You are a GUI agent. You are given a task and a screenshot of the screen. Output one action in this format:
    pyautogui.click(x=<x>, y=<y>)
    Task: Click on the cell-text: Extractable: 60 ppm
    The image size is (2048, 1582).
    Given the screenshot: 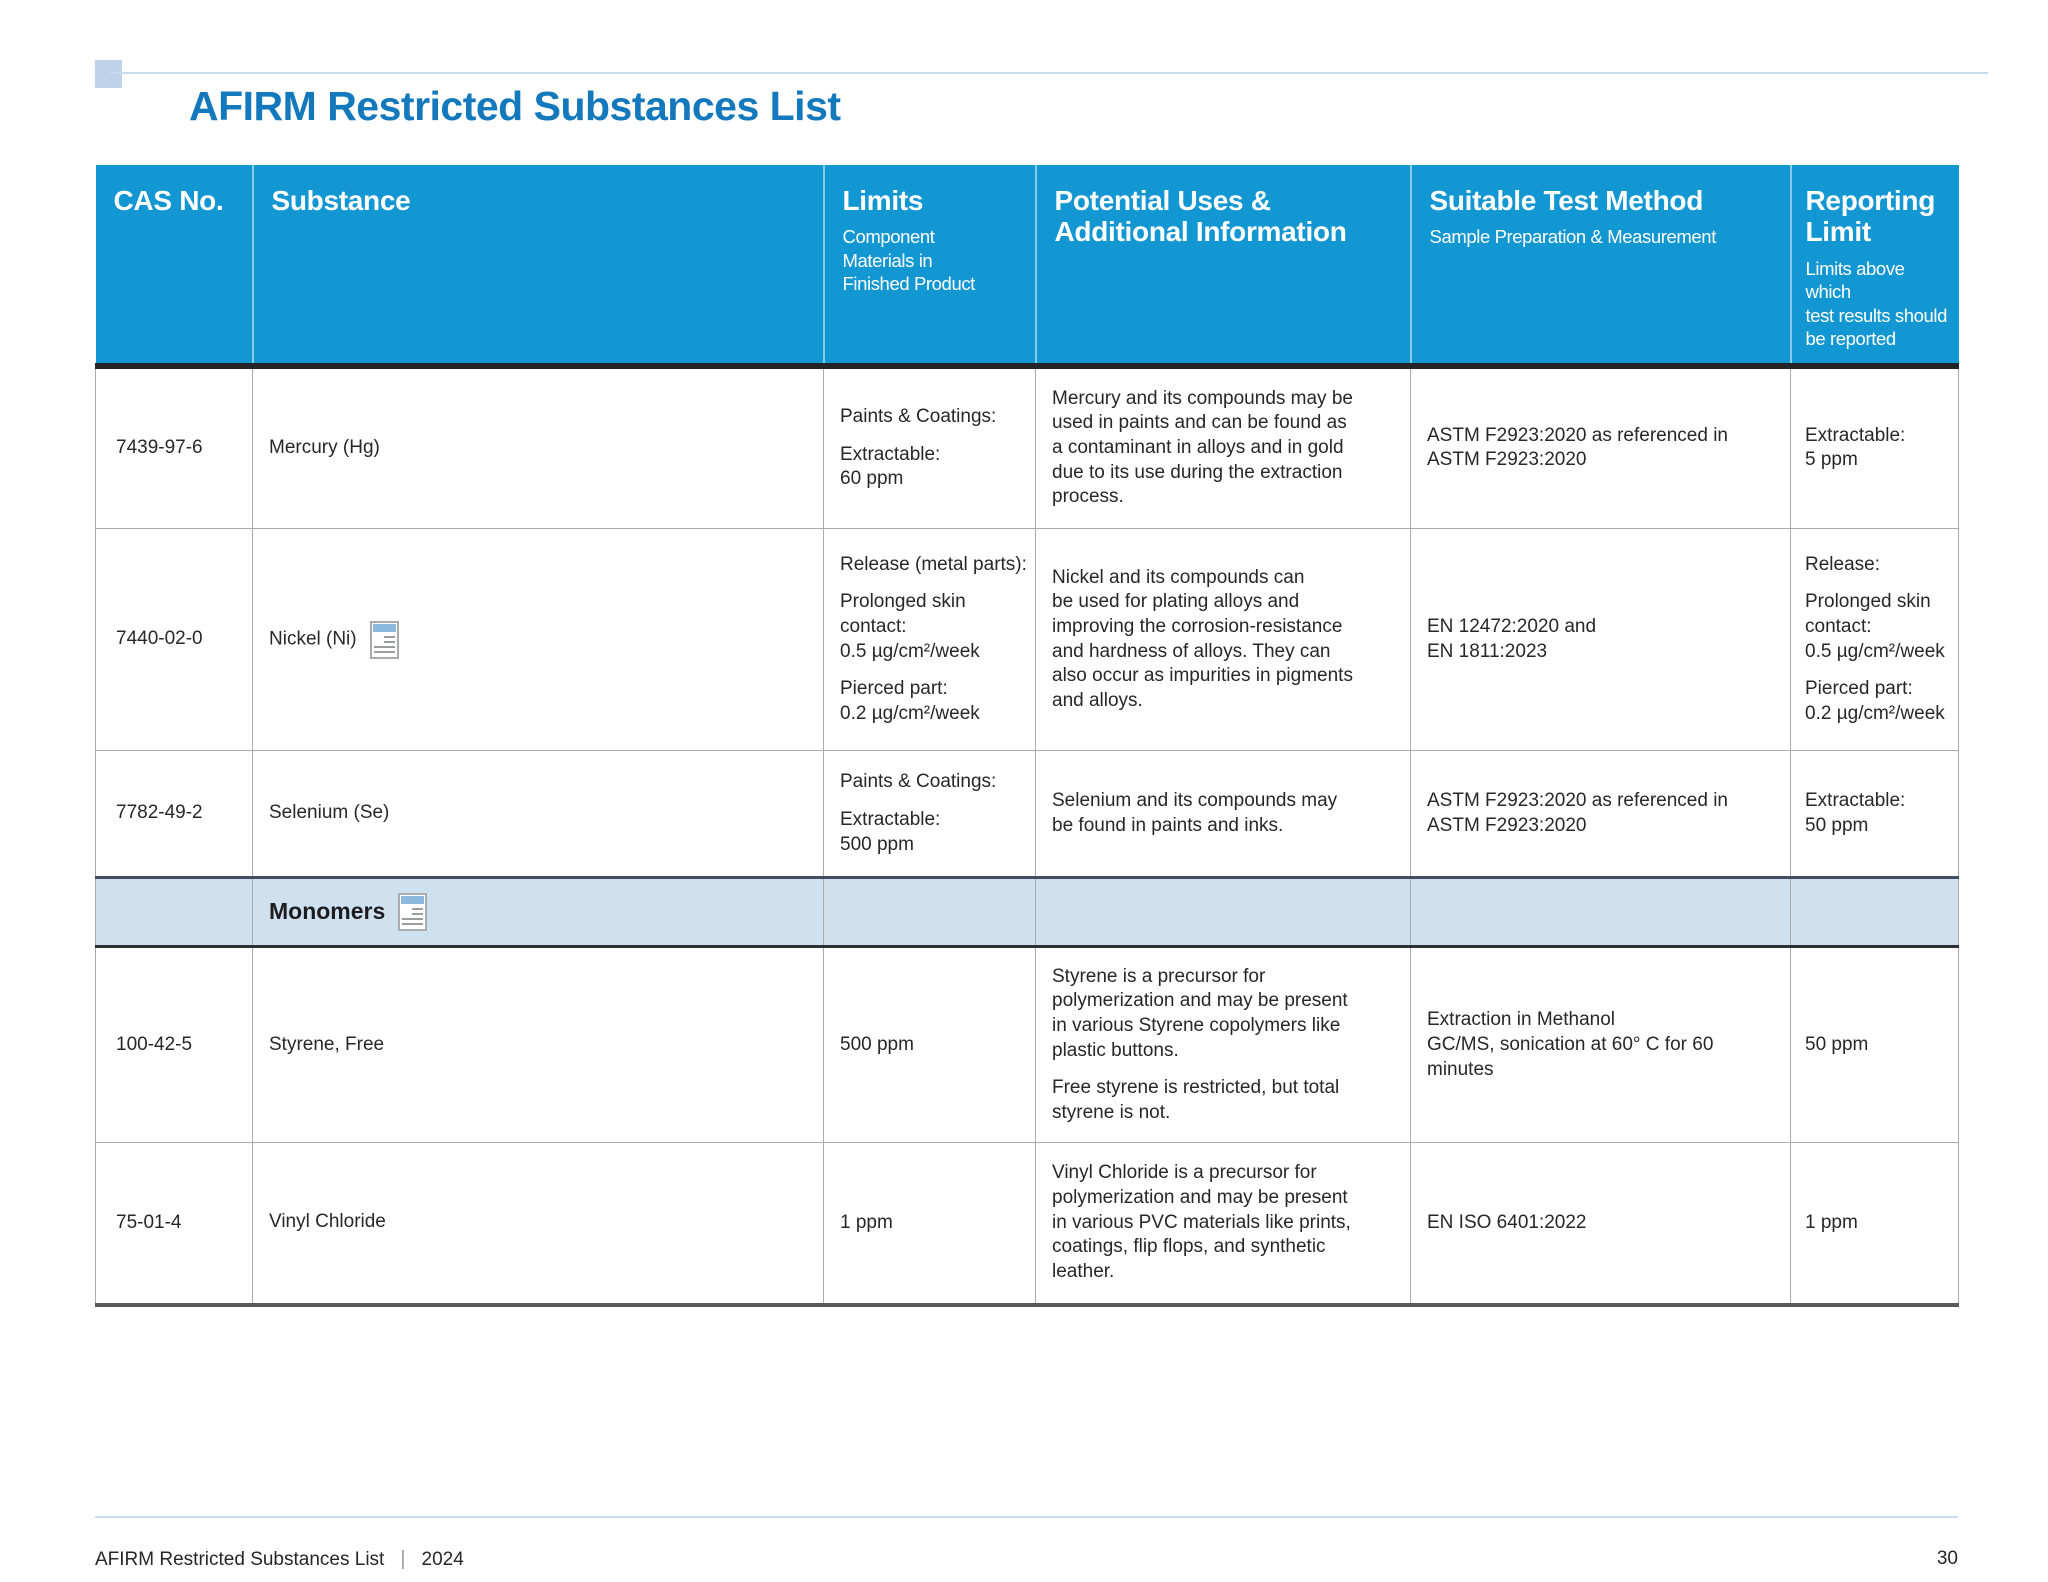 What is the action you would take?
    pyautogui.click(x=890, y=466)
    